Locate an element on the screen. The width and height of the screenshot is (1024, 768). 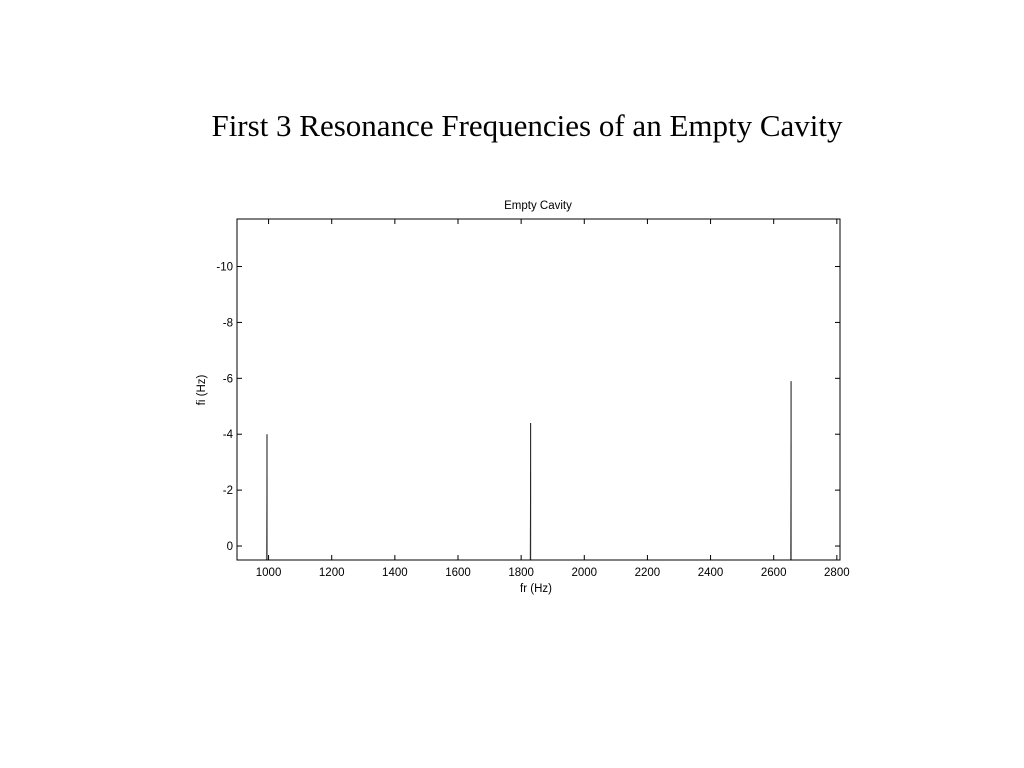
x-tick-label: 1600 is located at coordinates (458, 573).